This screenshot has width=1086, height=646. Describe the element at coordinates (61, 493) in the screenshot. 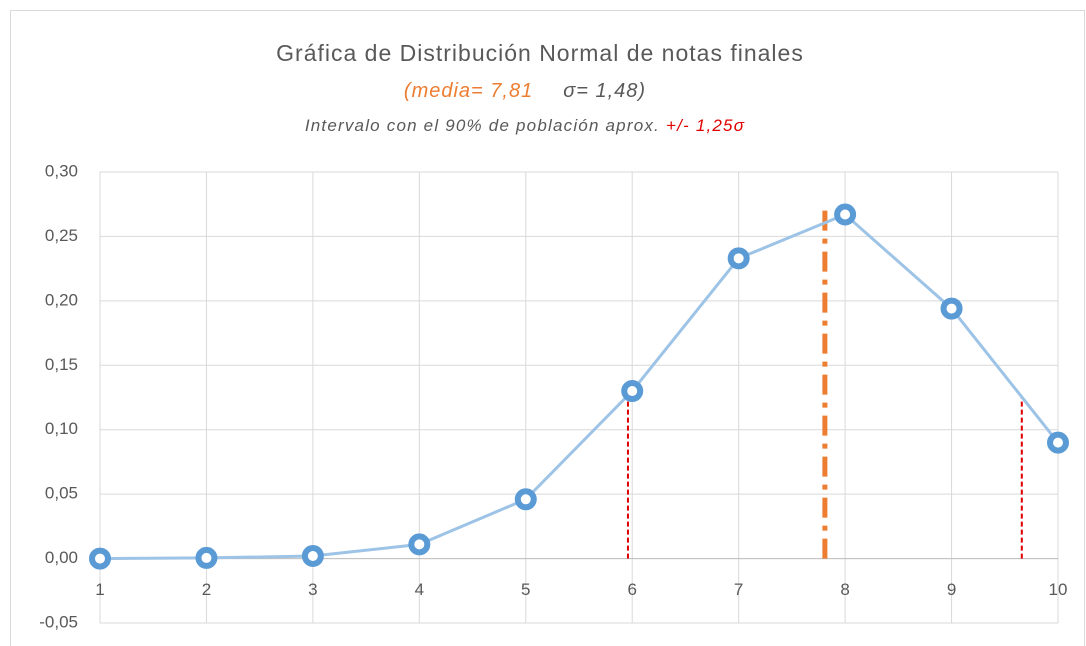

I see `y-tick-label: 0,05` at that location.